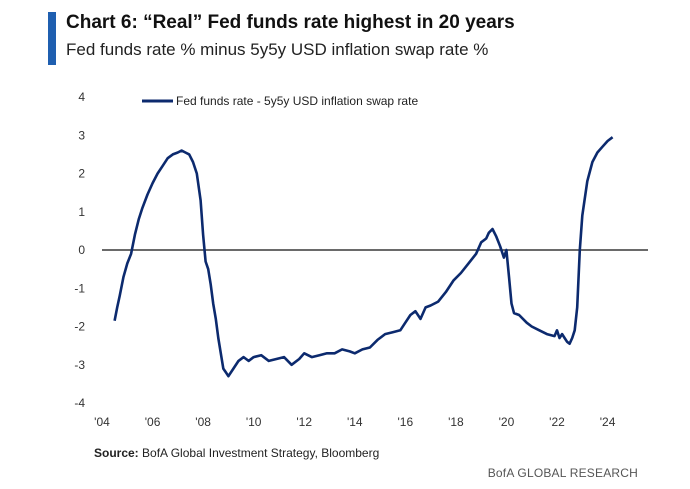 The height and width of the screenshot is (489, 690). What do you see at coordinates (608, 422) in the screenshot?
I see `x-tick-label: '24` at bounding box center [608, 422].